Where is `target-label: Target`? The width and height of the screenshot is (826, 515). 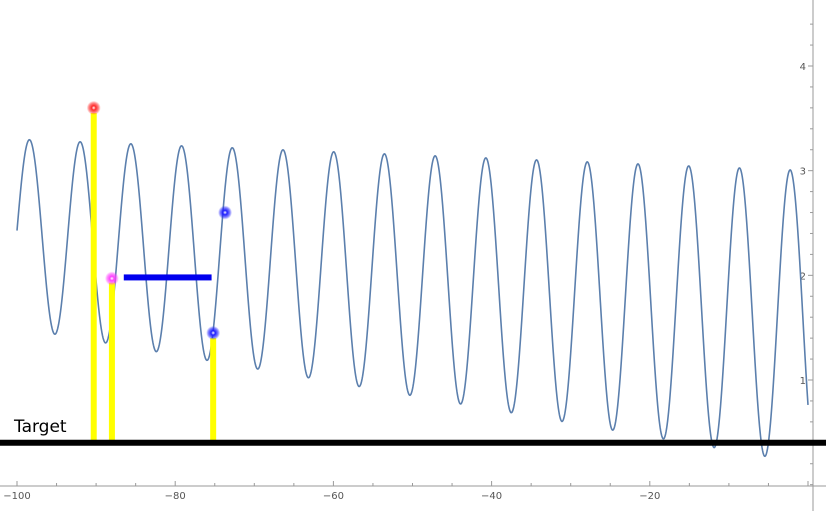 target-label: Target is located at coordinates (40, 427).